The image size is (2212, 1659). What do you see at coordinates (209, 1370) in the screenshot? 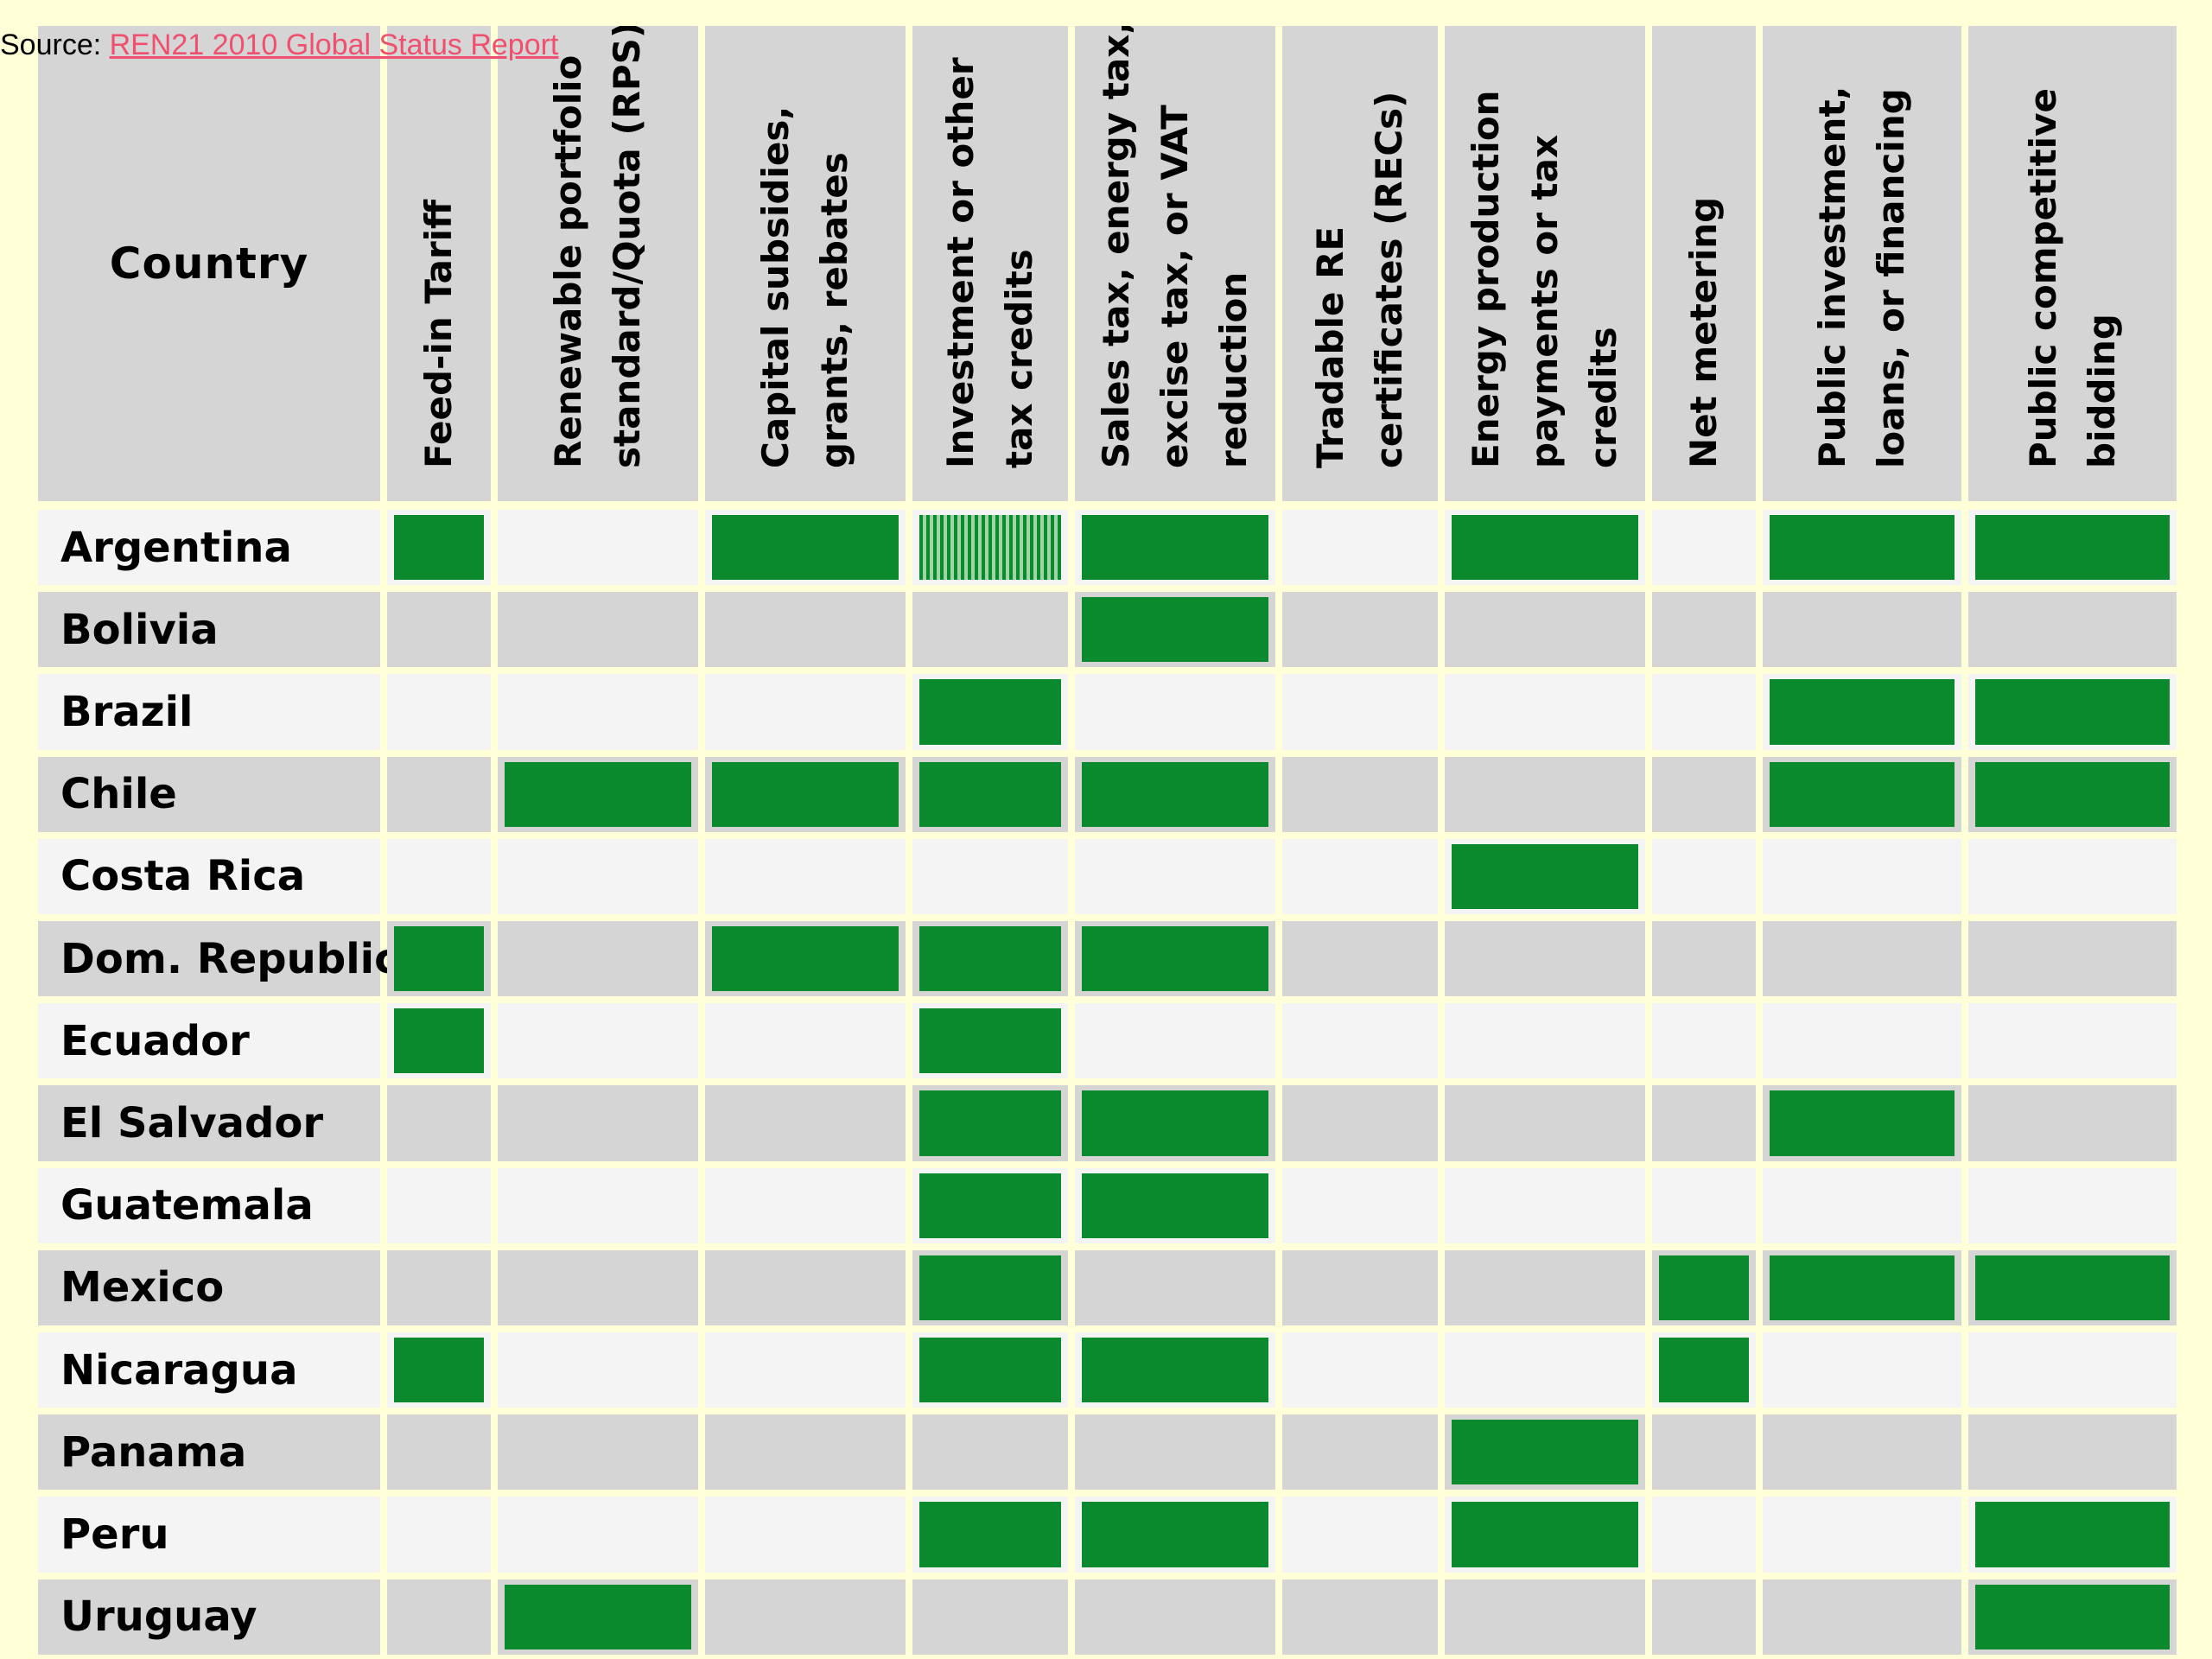
I see `country-cell: Nicaragua` at bounding box center [209, 1370].